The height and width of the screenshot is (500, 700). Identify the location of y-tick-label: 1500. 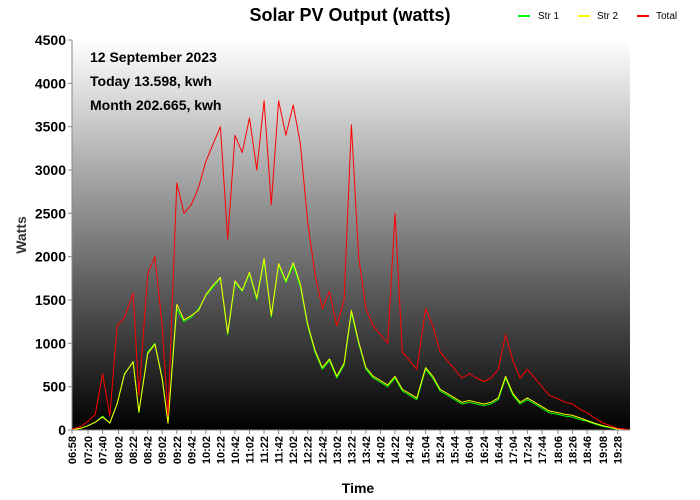
(50, 300).